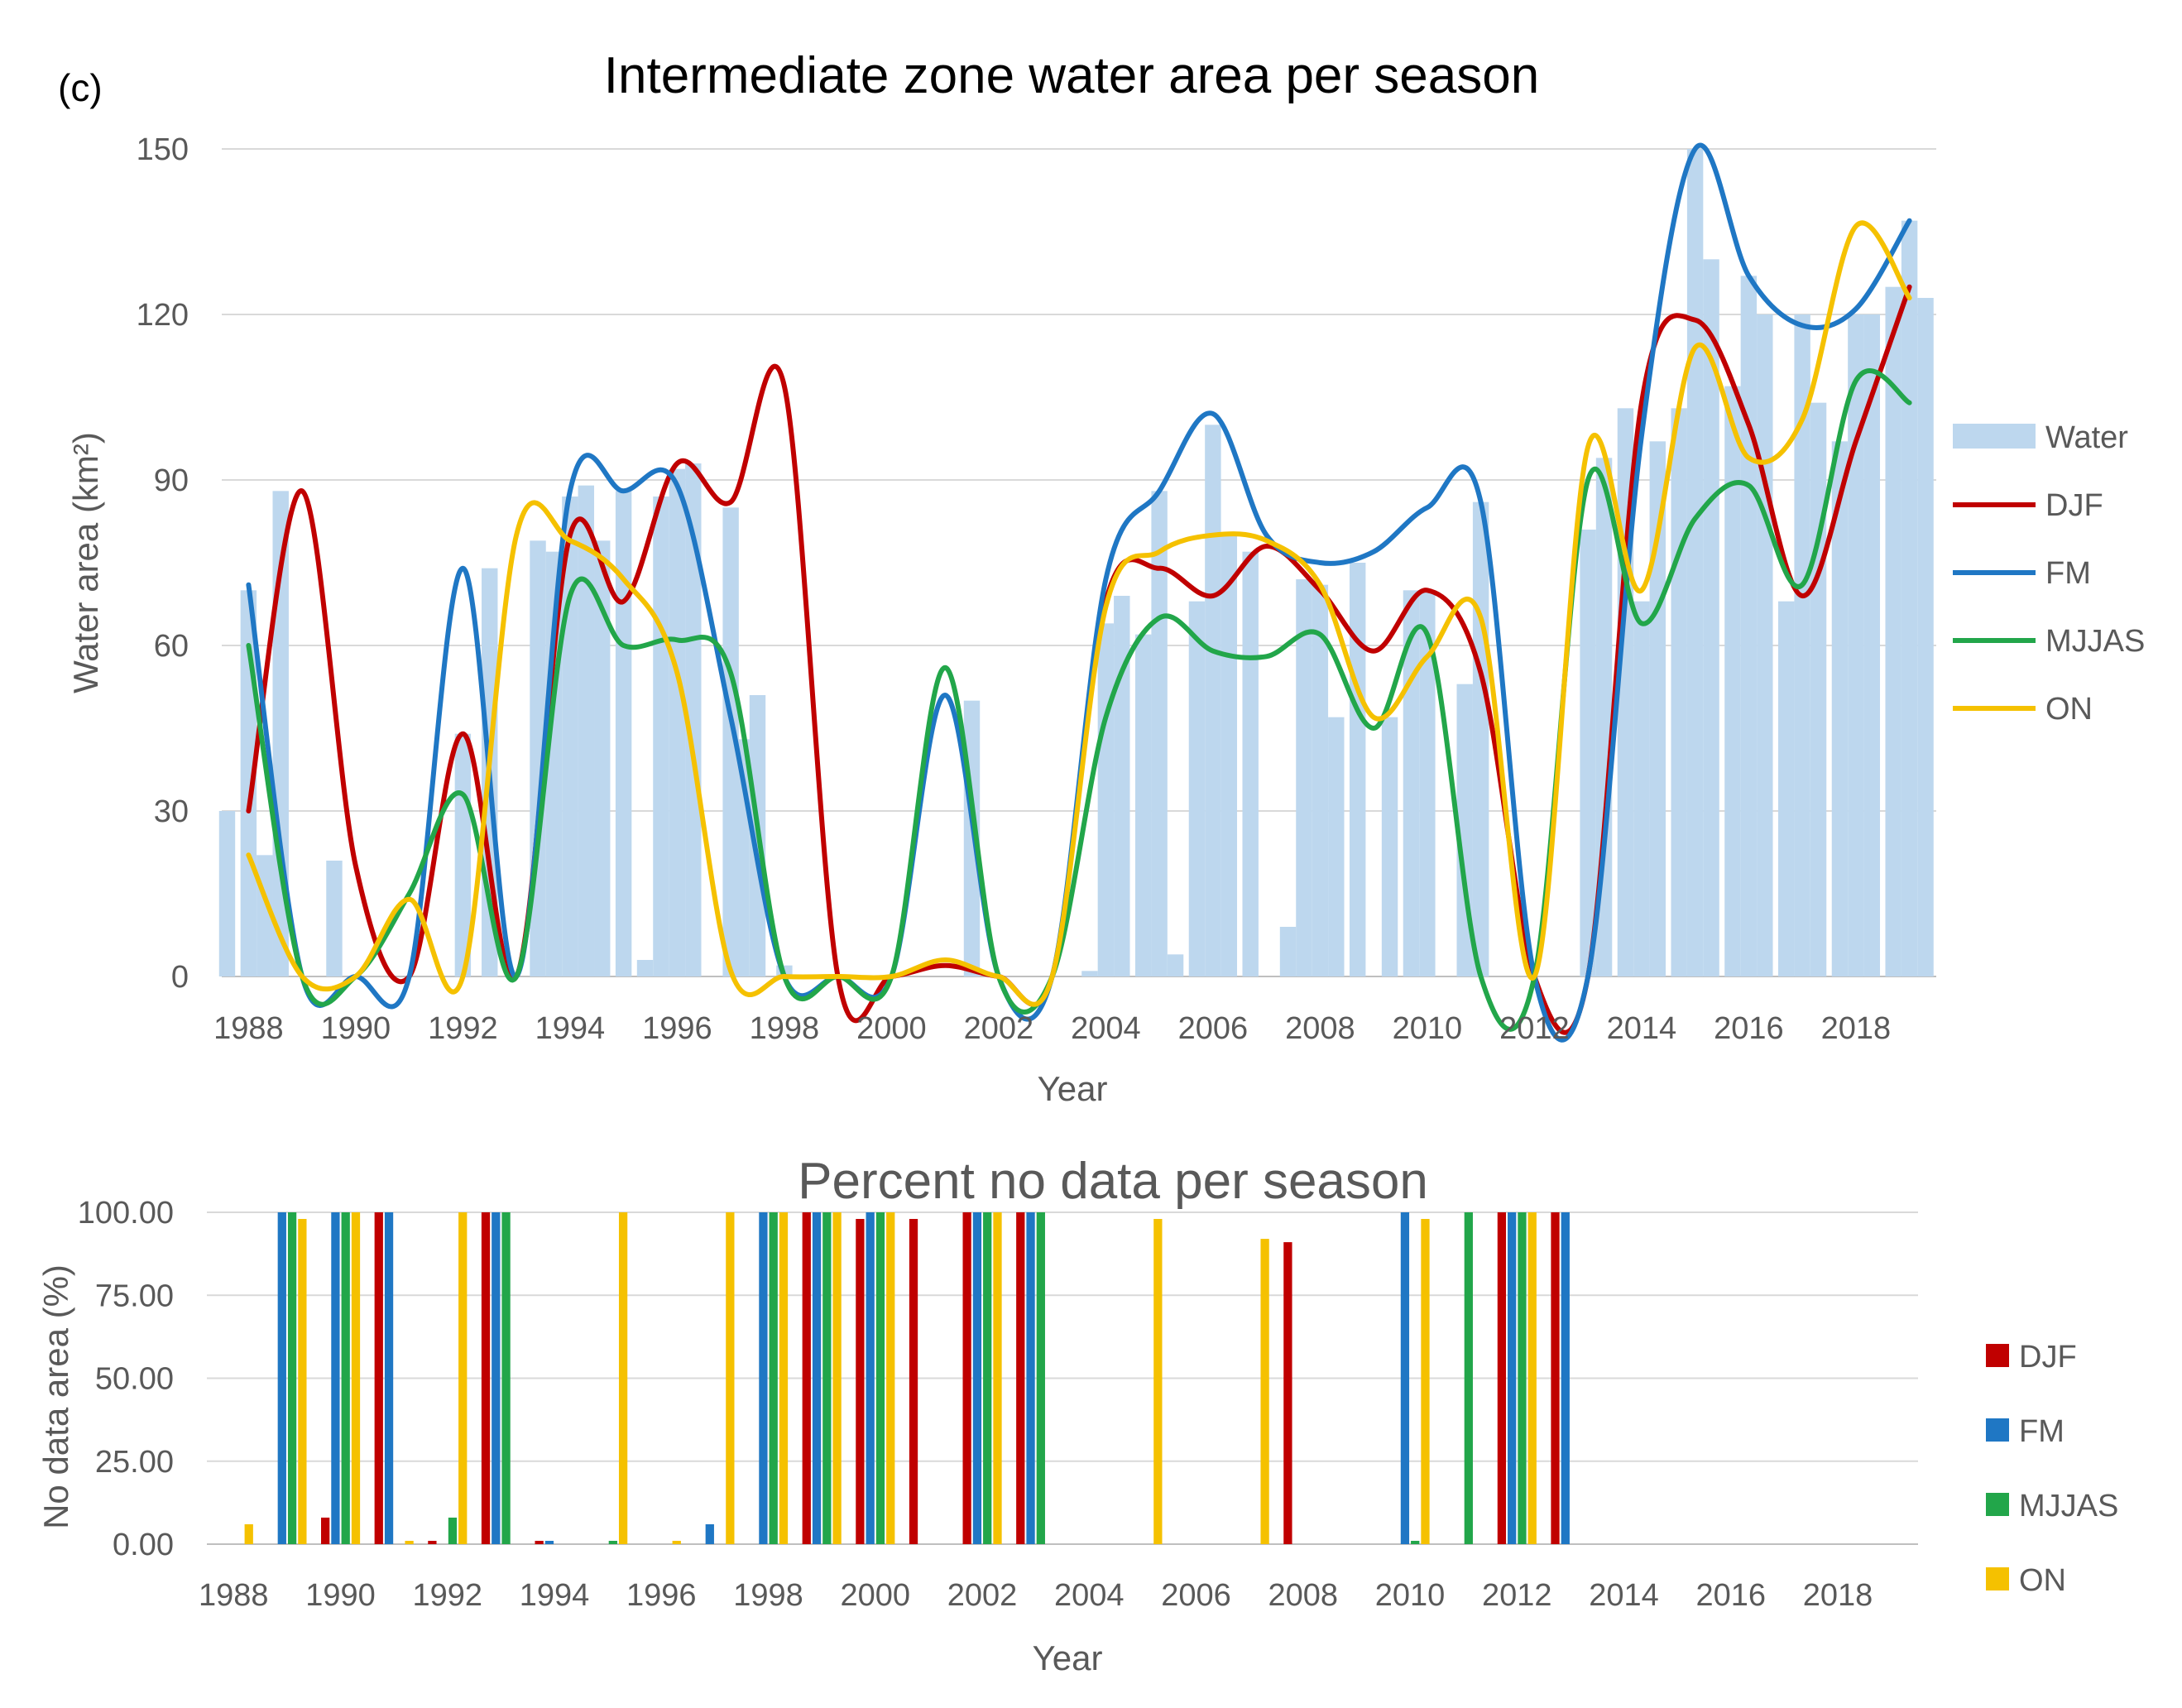 This screenshot has height=1708, width=2182. I want to click on bottom-legend-label-on: ON, so click(2043, 1581).